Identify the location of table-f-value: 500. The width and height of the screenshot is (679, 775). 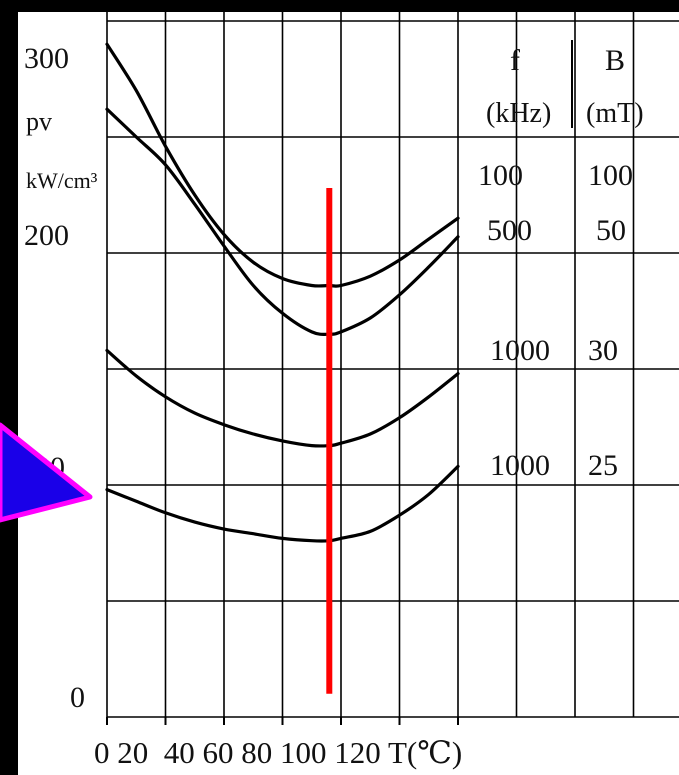
(509, 230).